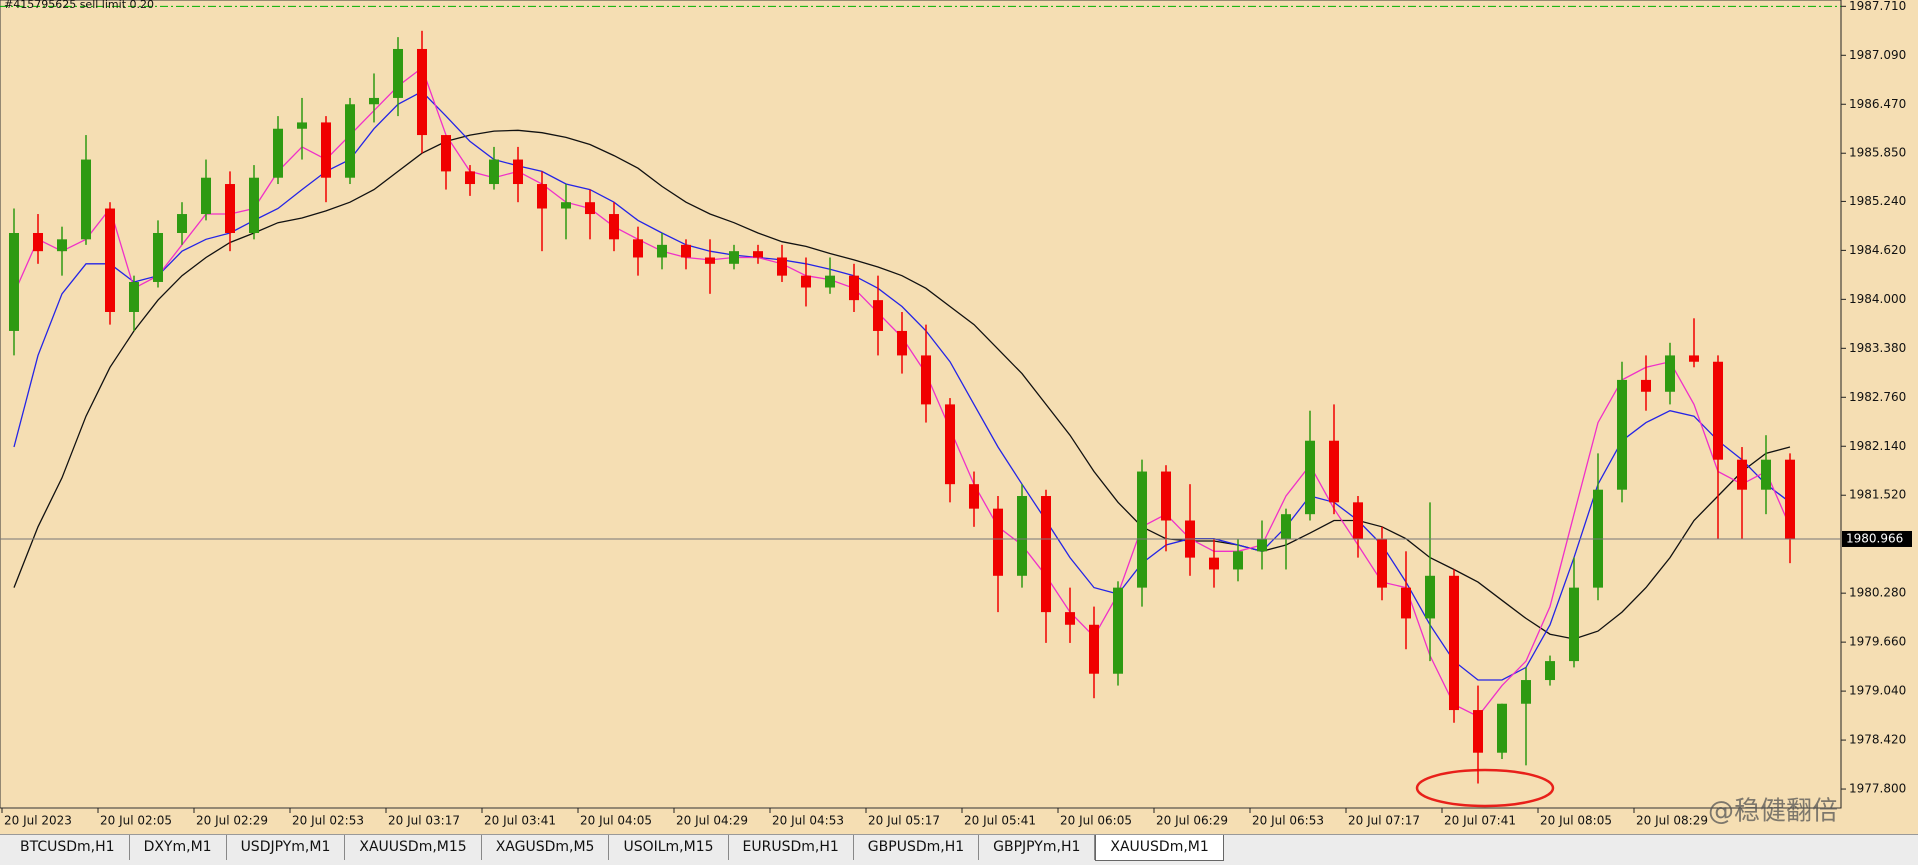  Describe the element at coordinates (1877, 495) in the screenshot. I see `y-tick-label: 1981.520` at that location.